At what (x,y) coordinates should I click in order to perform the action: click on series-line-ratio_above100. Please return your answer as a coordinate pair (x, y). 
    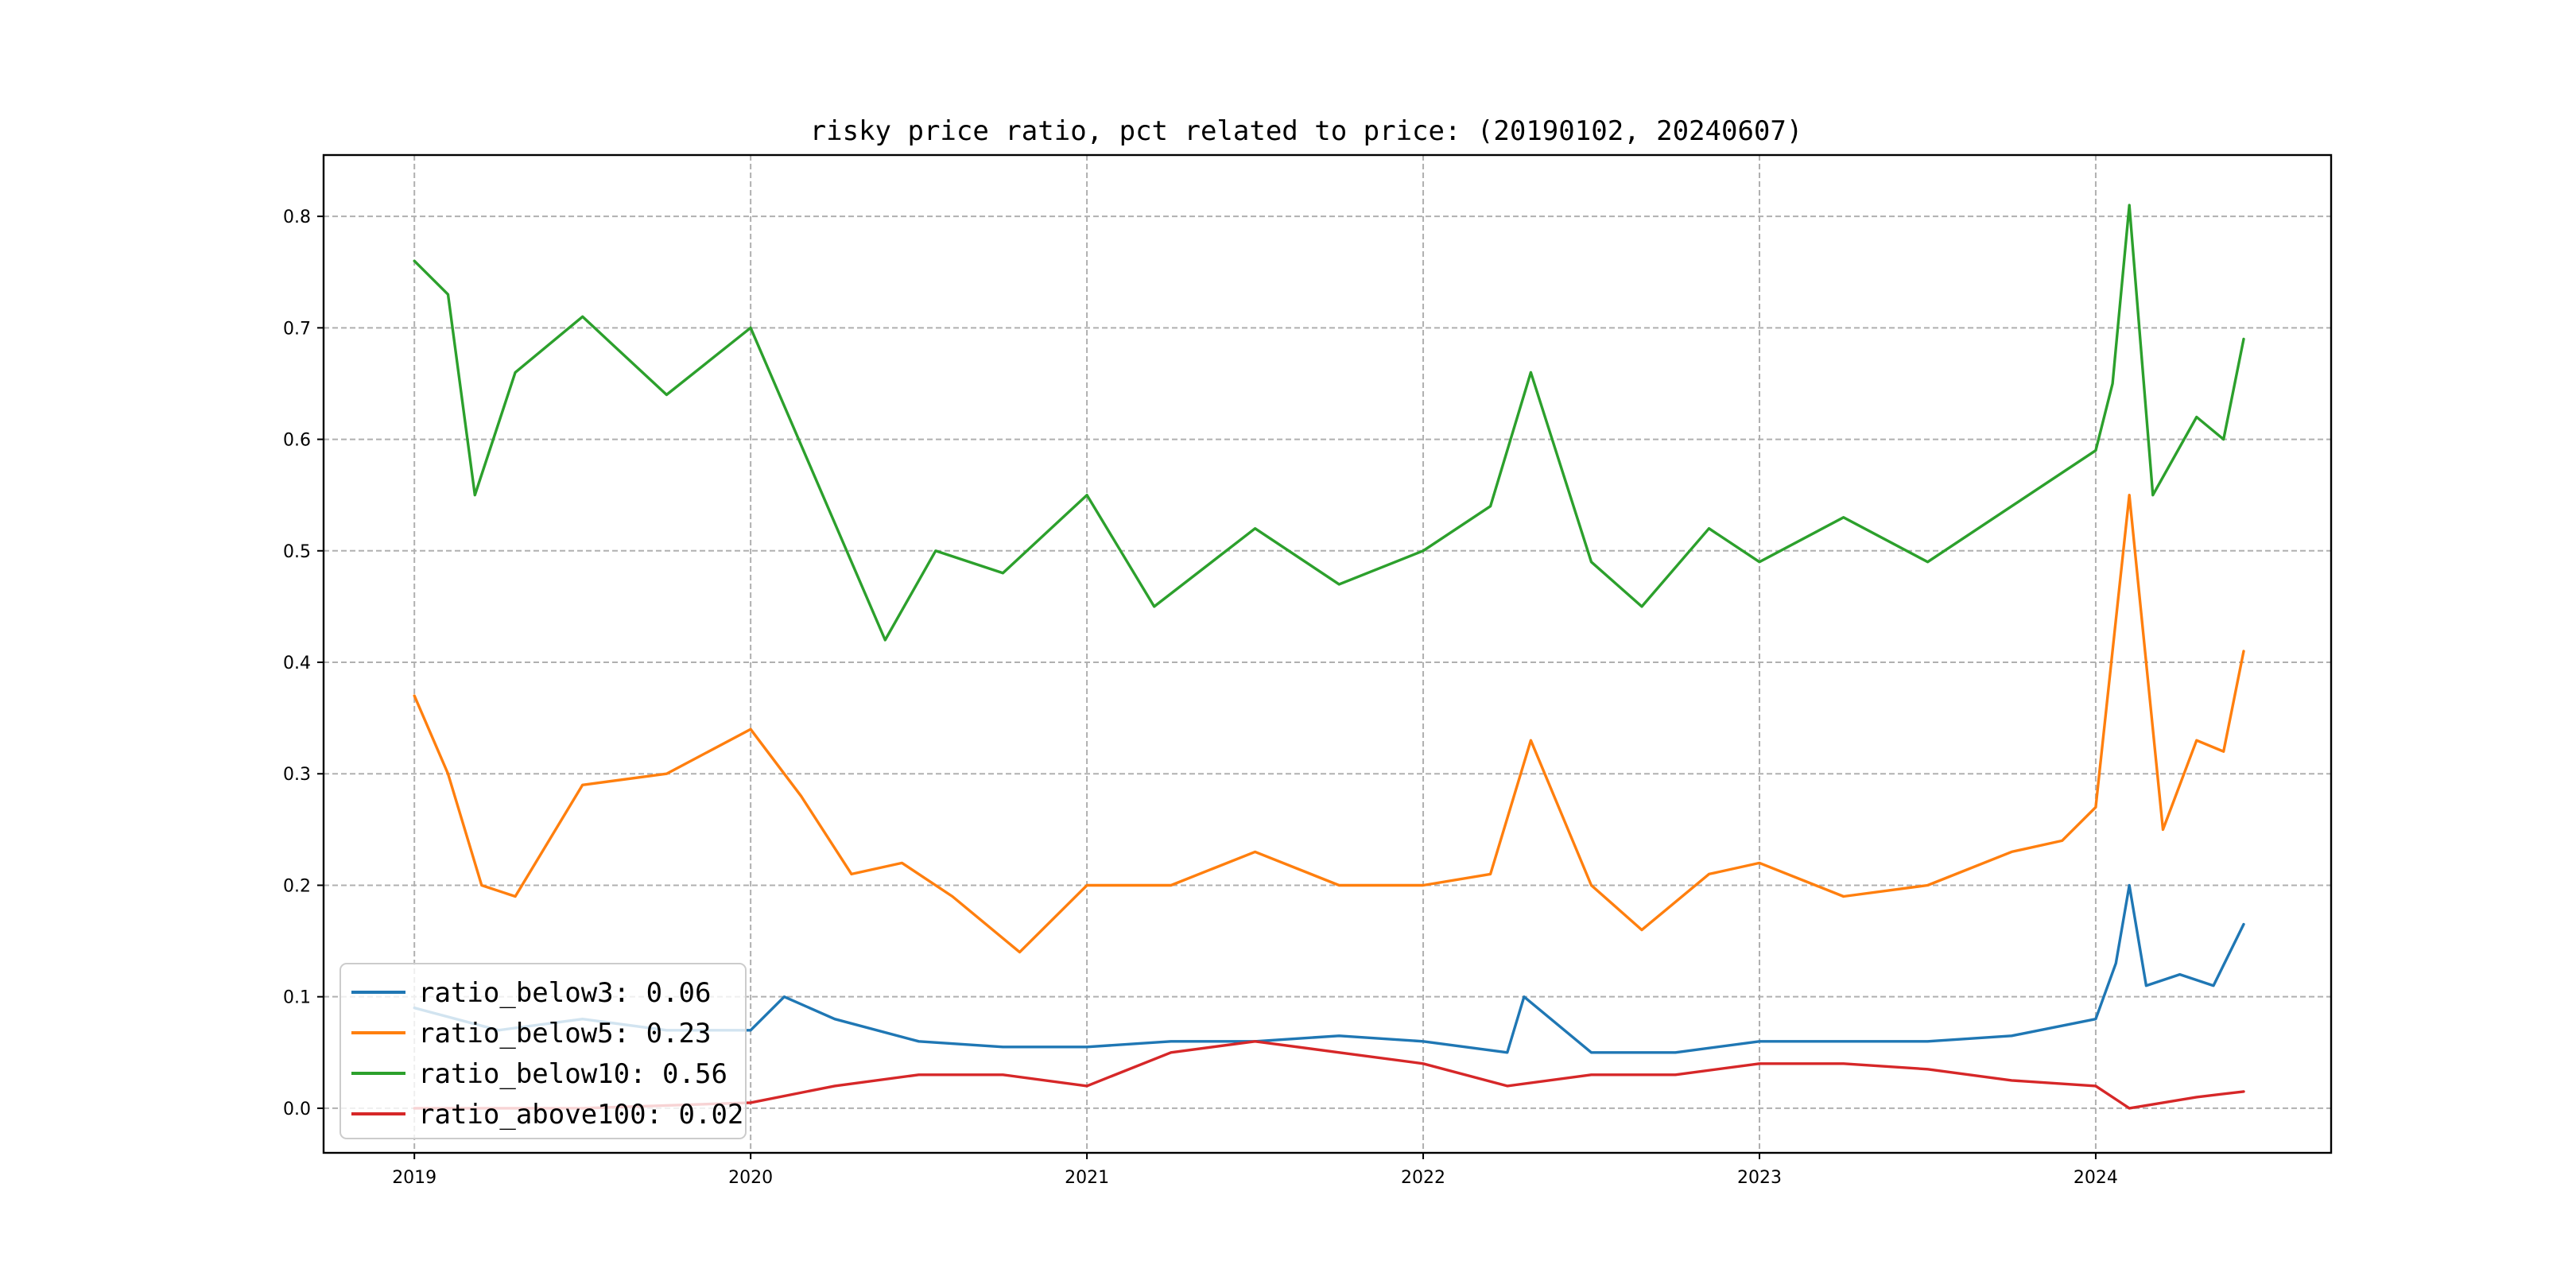
    Looking at the image, I should click on (1329, 1075).